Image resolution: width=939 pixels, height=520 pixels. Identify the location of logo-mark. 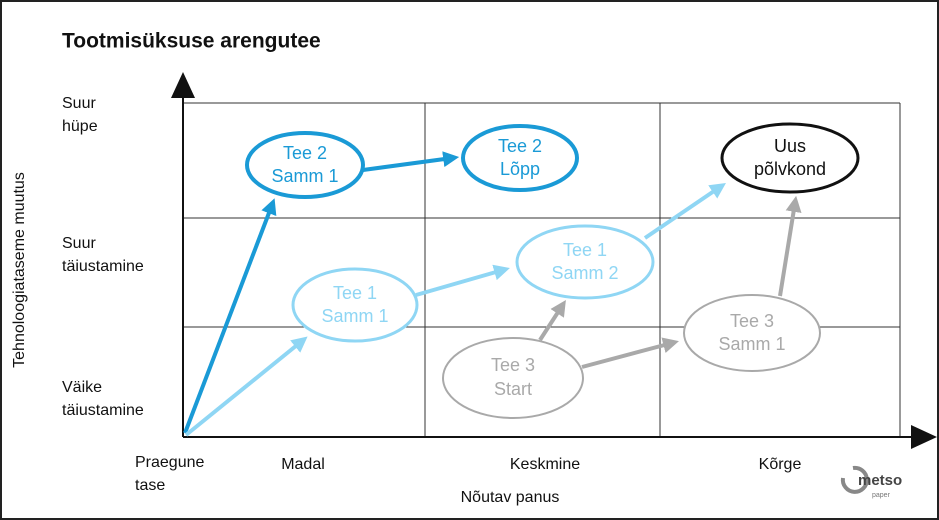
(854, 479).